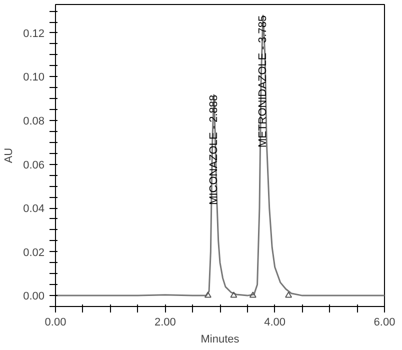  I want to click on y-tick-label: 0.12, so click(34, 34).